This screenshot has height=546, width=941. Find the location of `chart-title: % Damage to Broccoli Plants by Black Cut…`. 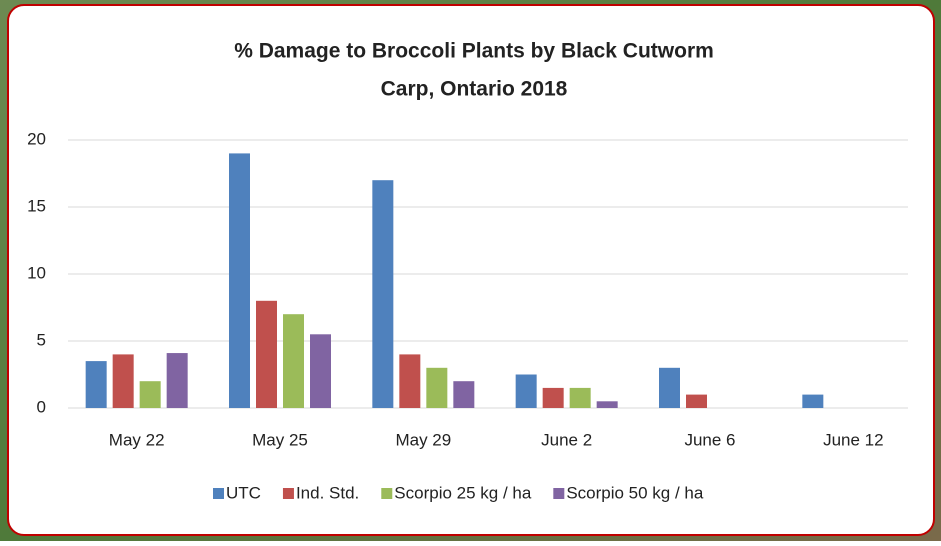

chart-title: % Damage to Broccoli Plants by Black Cut… is located at coordinates (474, 51).